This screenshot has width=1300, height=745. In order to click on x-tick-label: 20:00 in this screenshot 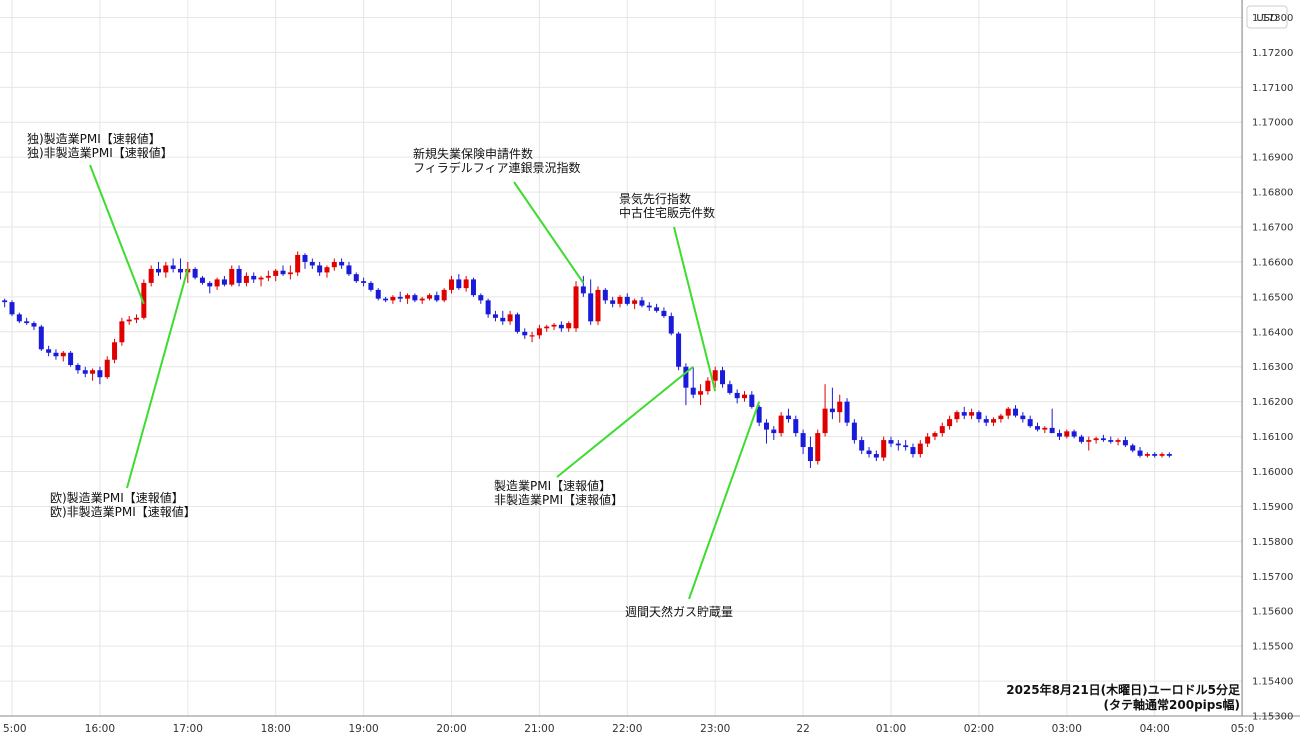, I will do `click(451, 729)`.